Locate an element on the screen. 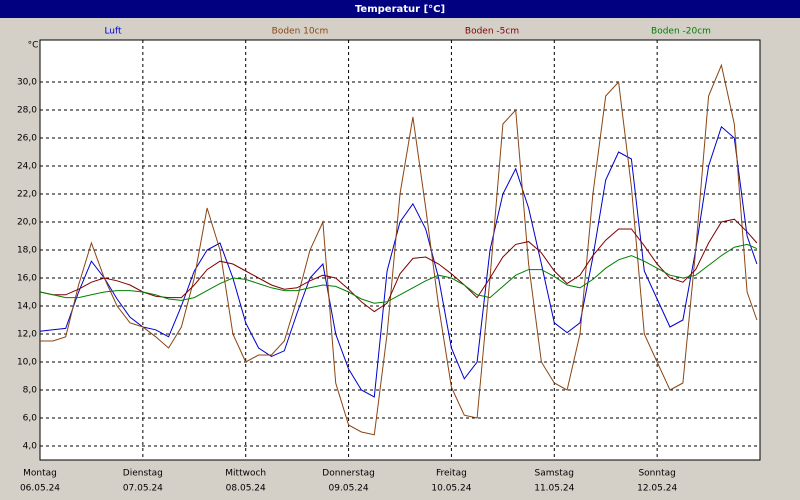 The height and width of the screenshot is (500, 800). legend-label: Boden -20cm is located at coordinates (681, 32).